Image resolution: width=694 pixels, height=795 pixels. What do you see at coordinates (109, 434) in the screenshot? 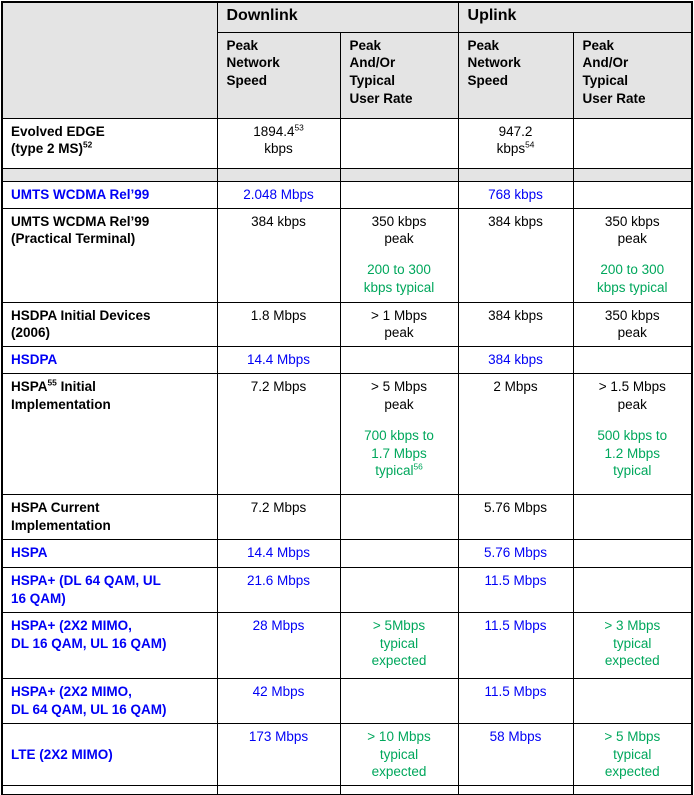
I see `row-label: HSPA55 Initial Implementation` at bounding box center [109, 434].